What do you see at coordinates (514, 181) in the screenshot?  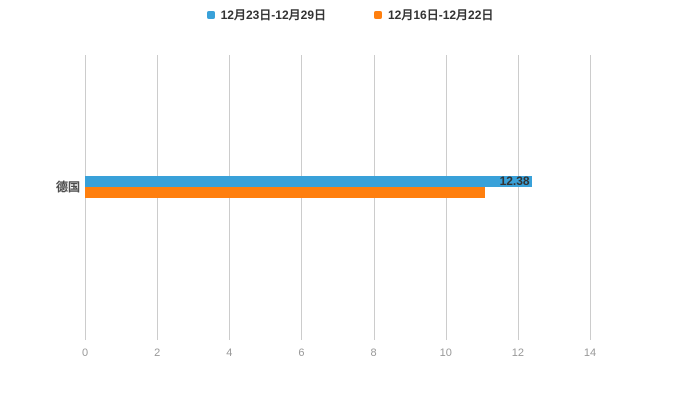 I see `bar-value-label: 12.38` at bounding box center [514, 181].